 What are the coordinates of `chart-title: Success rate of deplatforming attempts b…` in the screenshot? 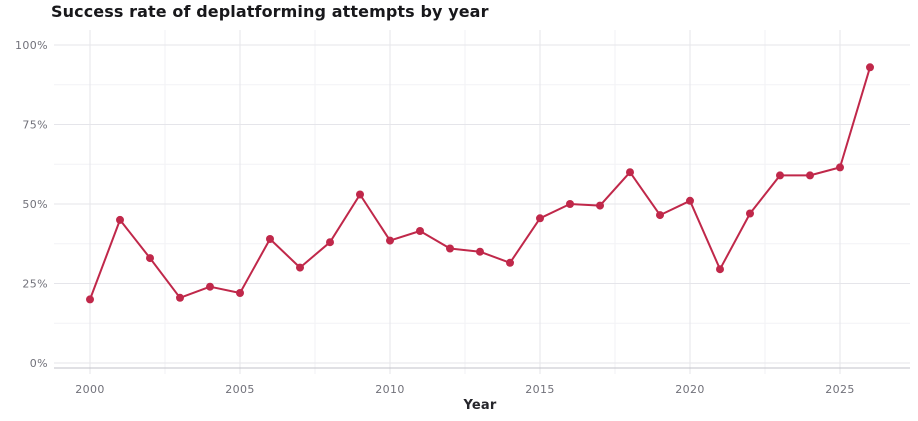 It's located at (270, 11).